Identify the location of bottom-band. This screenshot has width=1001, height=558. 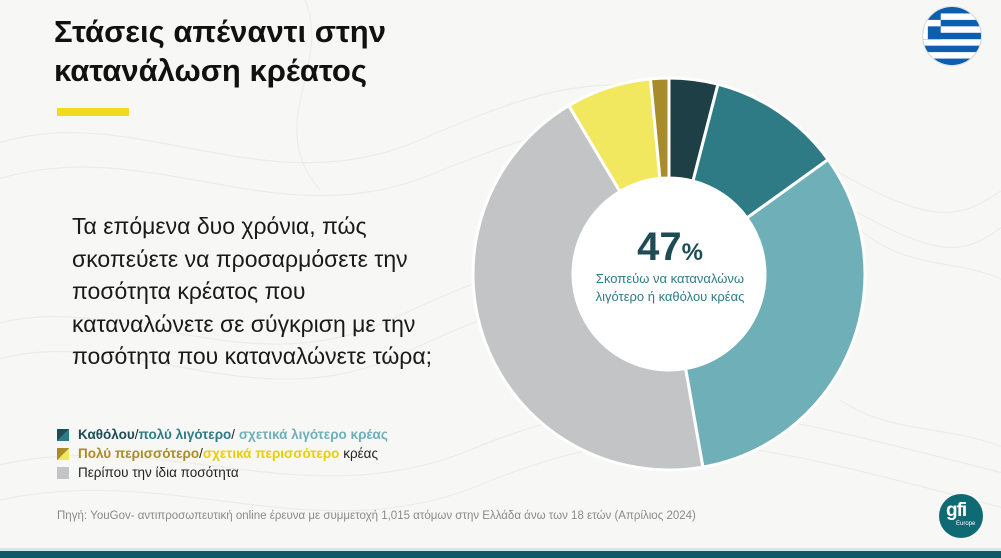
(500, 553).